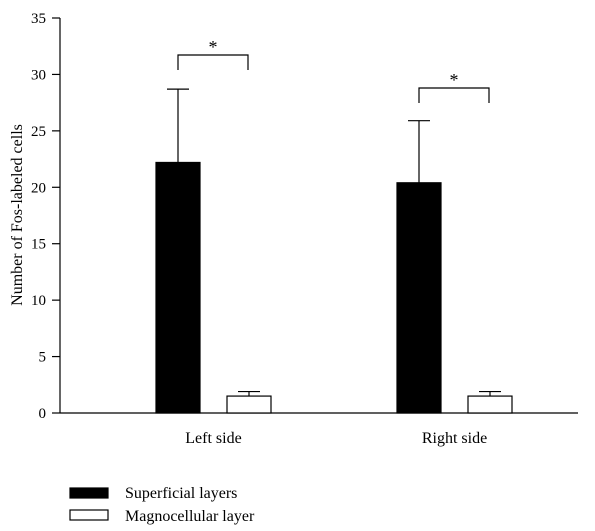 The image size is (595, 531). Describe the element at coordinates (181, 493) in the screenshot. I see `legend-label-superficial-layers: Superficial layers` at that location.